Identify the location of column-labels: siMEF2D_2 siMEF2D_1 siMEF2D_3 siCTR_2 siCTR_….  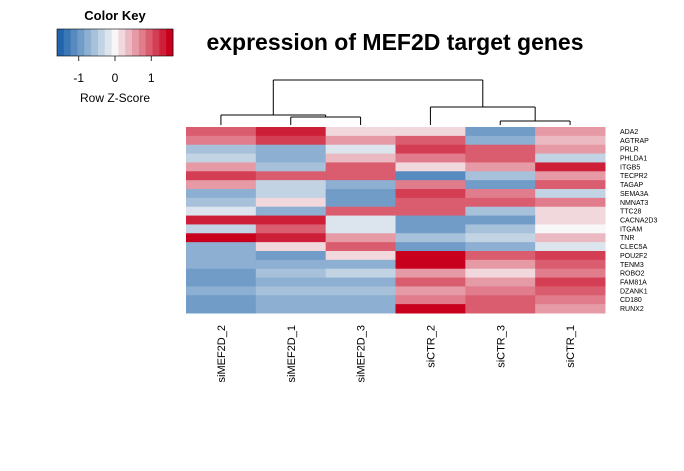
(396, 353).